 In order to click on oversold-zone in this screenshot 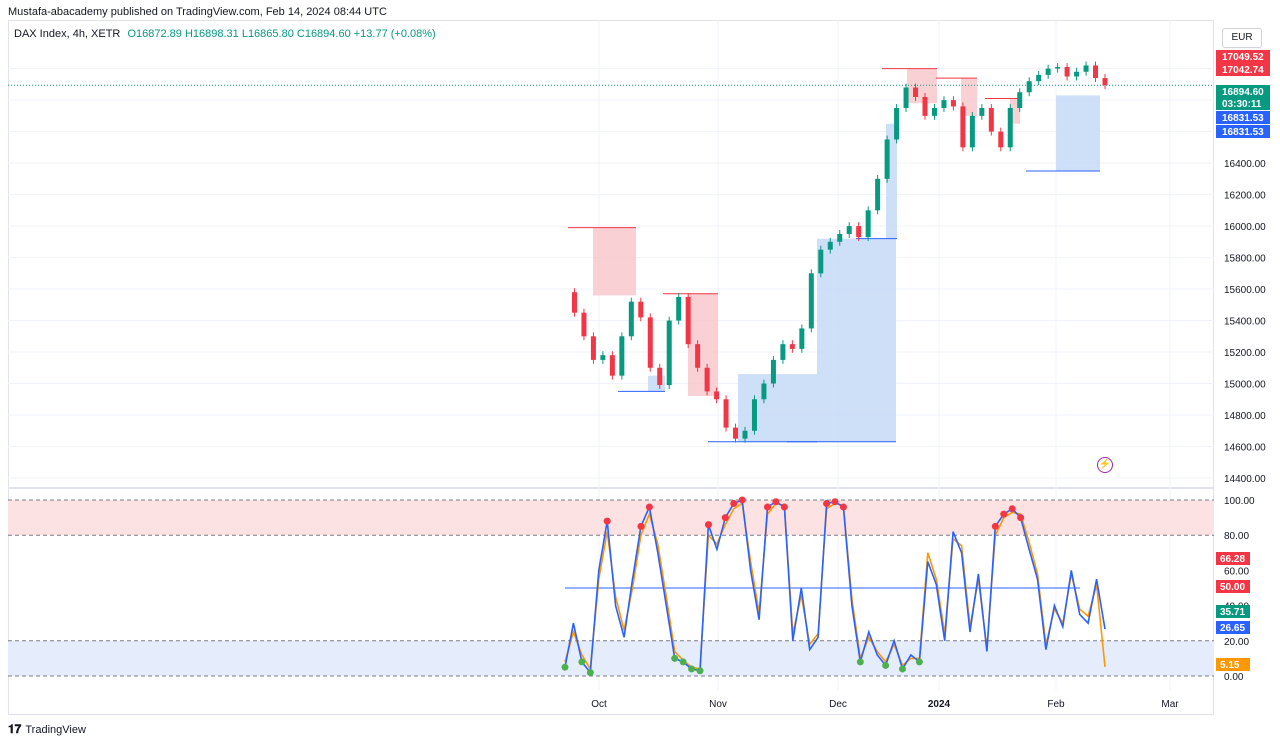, I will do `click(611, 658)`.